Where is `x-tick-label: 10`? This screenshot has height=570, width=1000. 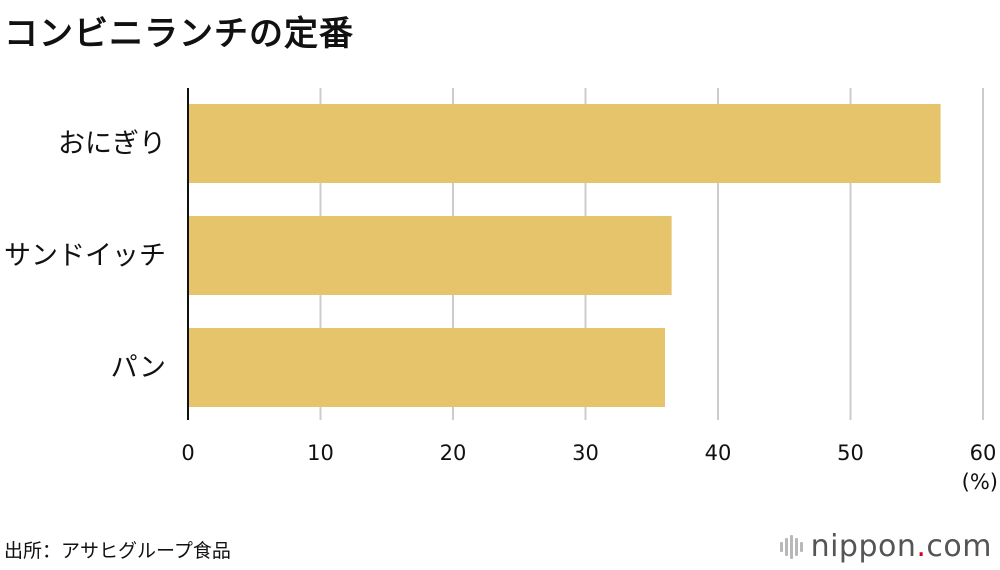
x-tick-label: 10 is located at coordinates (320, 453).